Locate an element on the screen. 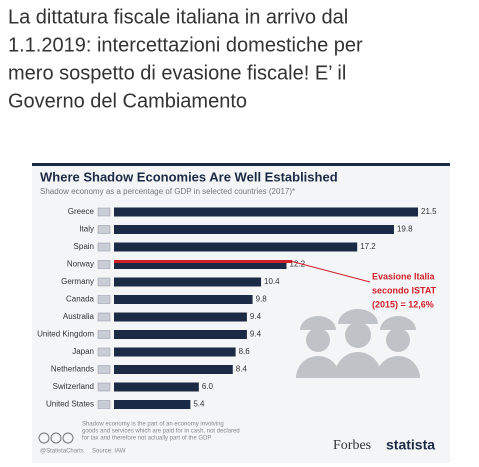  category-label: Netherlands is located at coordinates (72, 369).